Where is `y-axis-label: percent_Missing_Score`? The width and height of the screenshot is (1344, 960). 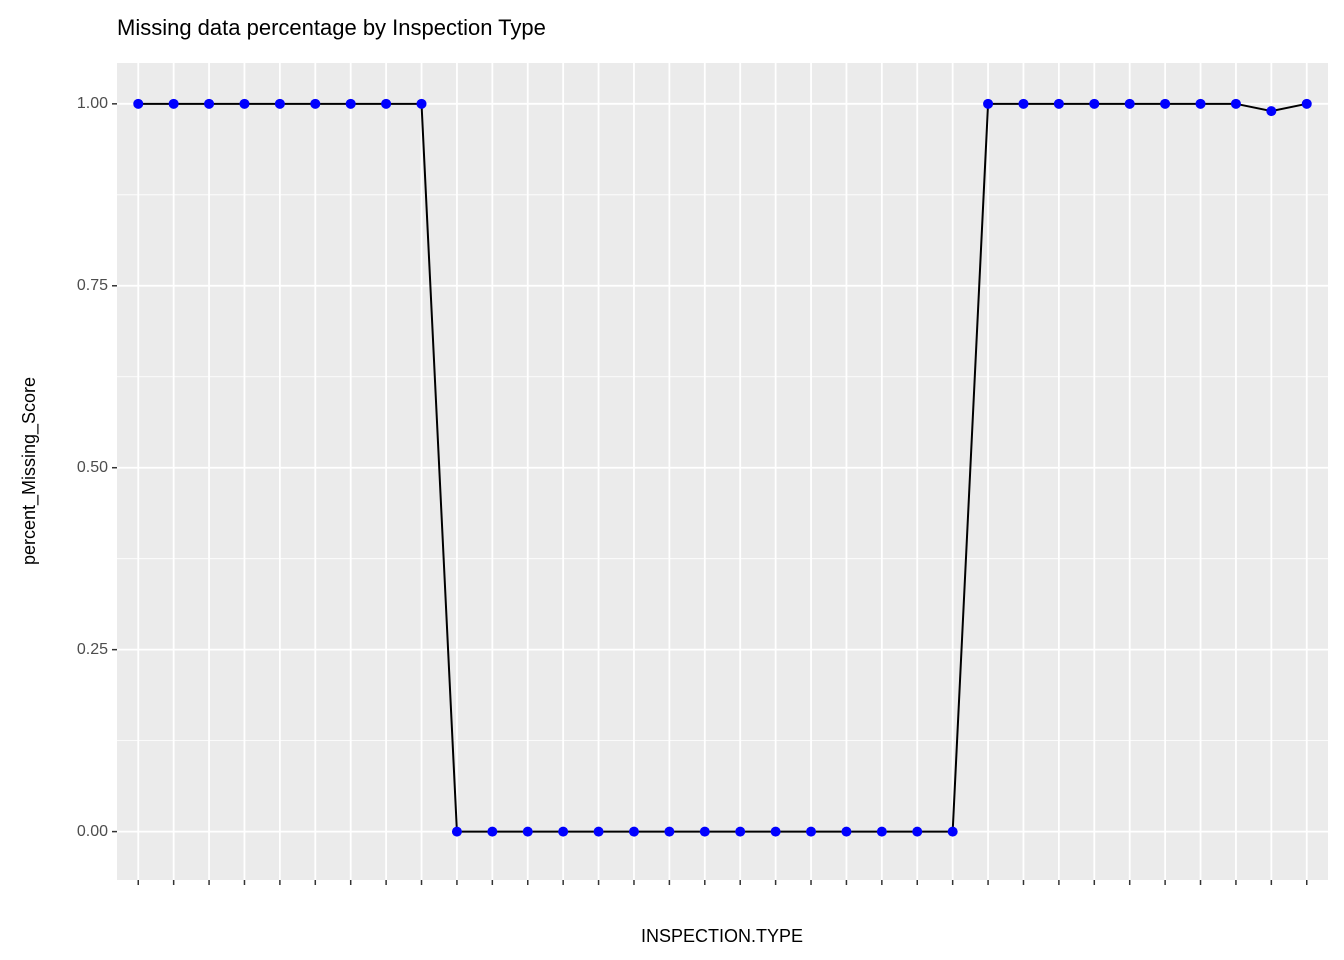
y-axis-label: percent_Missing_Score is located at coordinates (29, 471).